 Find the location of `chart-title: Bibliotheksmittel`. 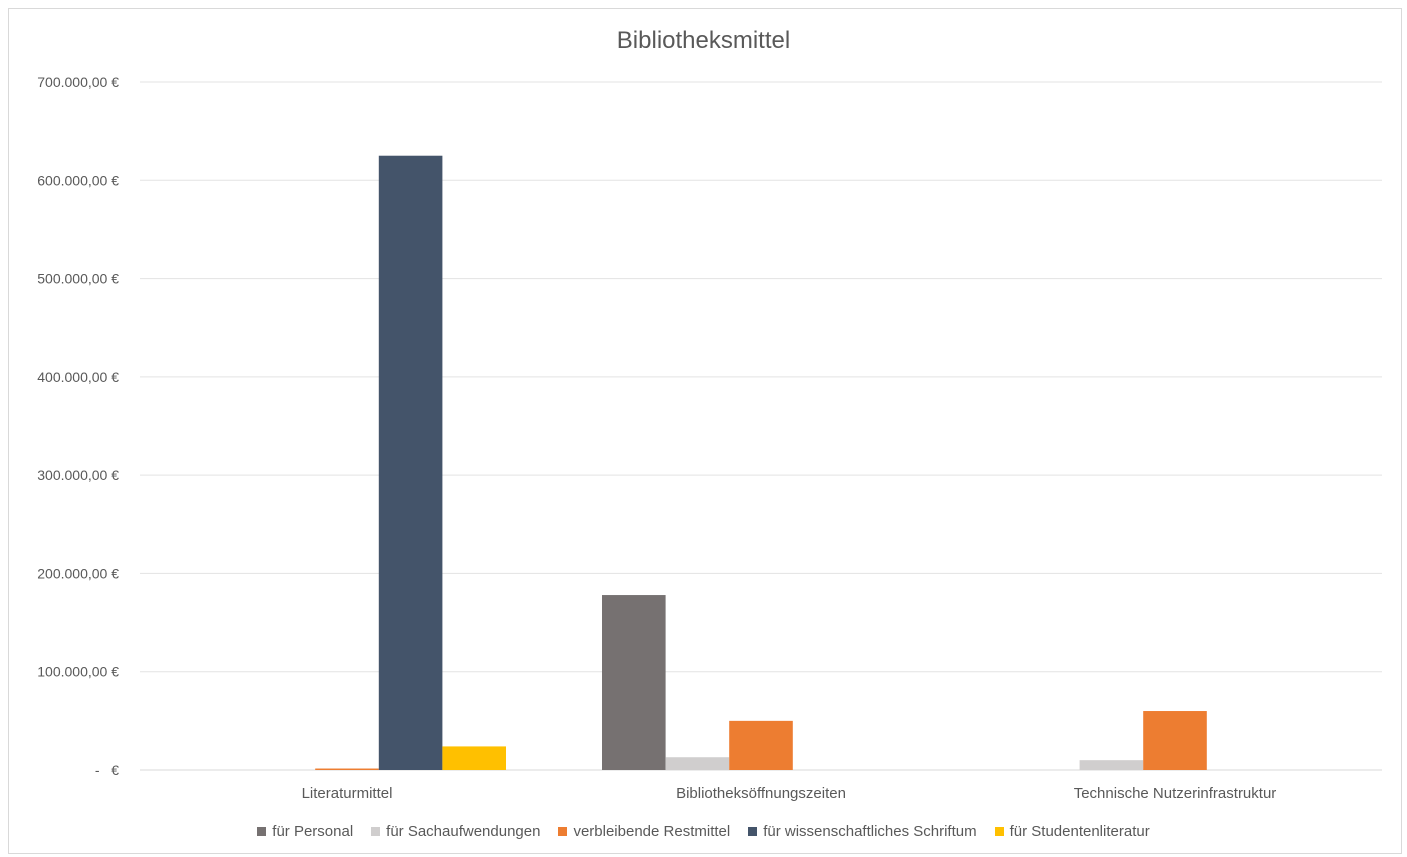

chart-title: Bibliotheksmittel is located at coordinates (703, 40).